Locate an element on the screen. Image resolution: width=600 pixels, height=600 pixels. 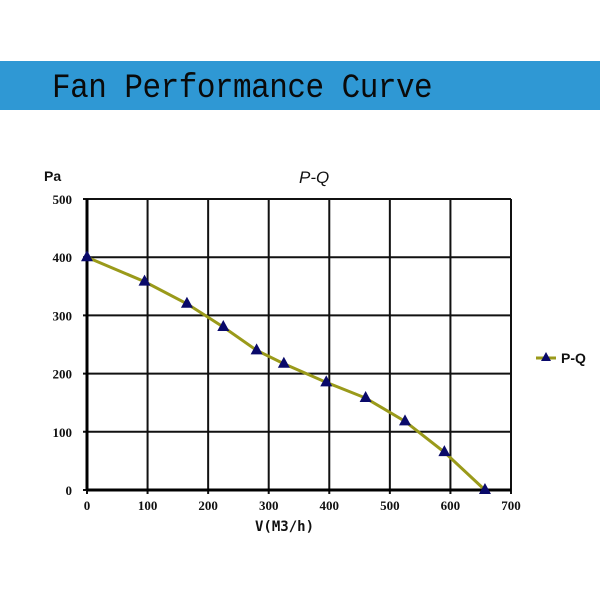
x-tick-label: 400 is located at coordinates (330, 505).